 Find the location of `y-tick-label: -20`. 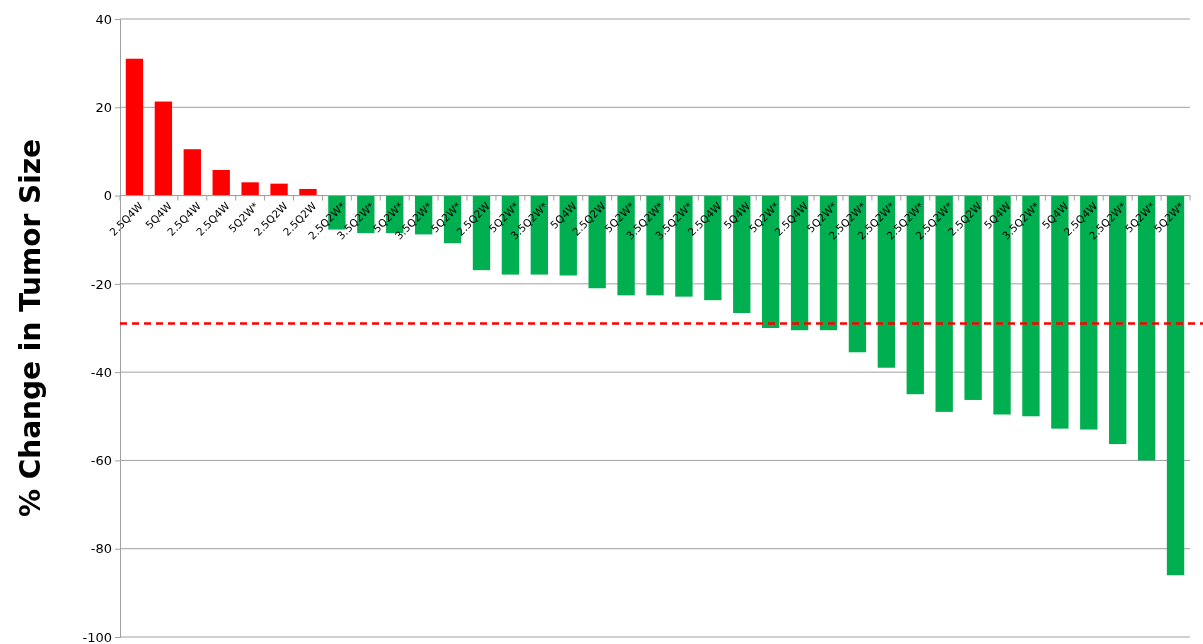

y-tick-label: -20 is located at coordinates (101, 284).